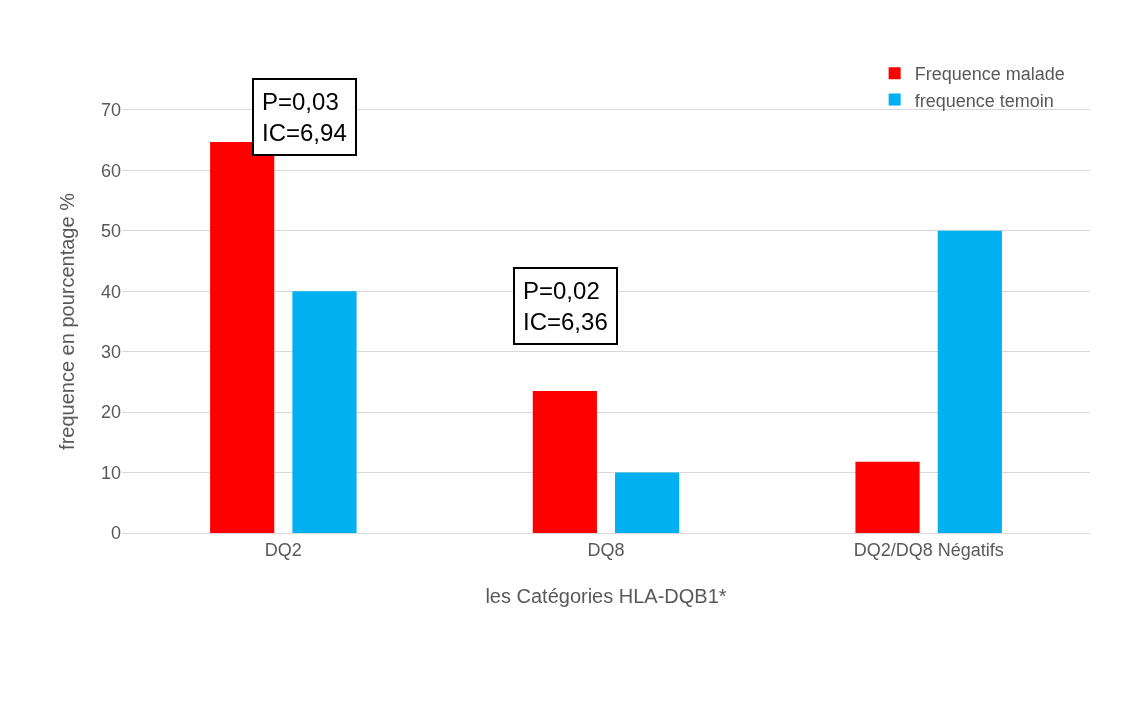  Describe the element at coordinates (989, 74) in the screenshot. I see `legend-label: Frequence malade` at that location.